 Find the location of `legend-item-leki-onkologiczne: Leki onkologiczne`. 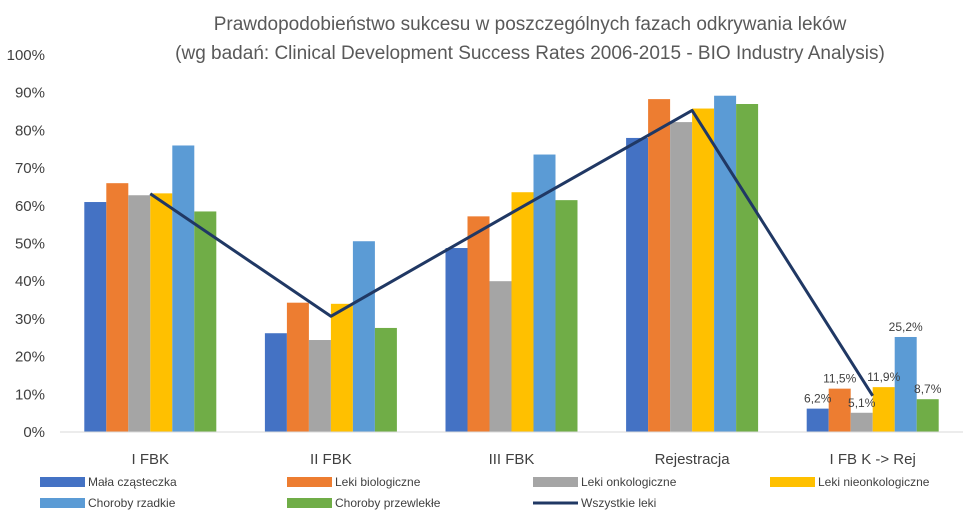

legend-item-leki-onkologiczne: Leki onkologiczne is located at coordinates (605, 482).